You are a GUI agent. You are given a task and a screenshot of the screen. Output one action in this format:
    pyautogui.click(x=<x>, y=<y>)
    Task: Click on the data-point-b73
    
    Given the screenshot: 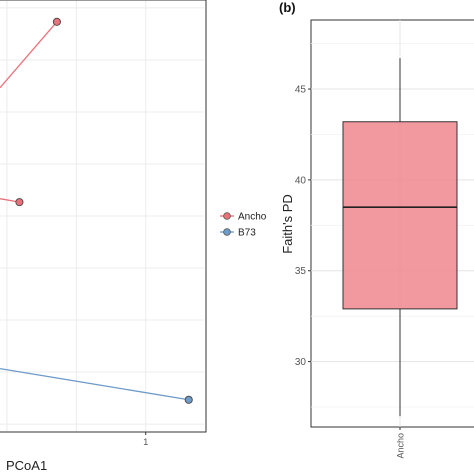 What is the action you would take?
    pyautogui.click(x=188, y=399)
    